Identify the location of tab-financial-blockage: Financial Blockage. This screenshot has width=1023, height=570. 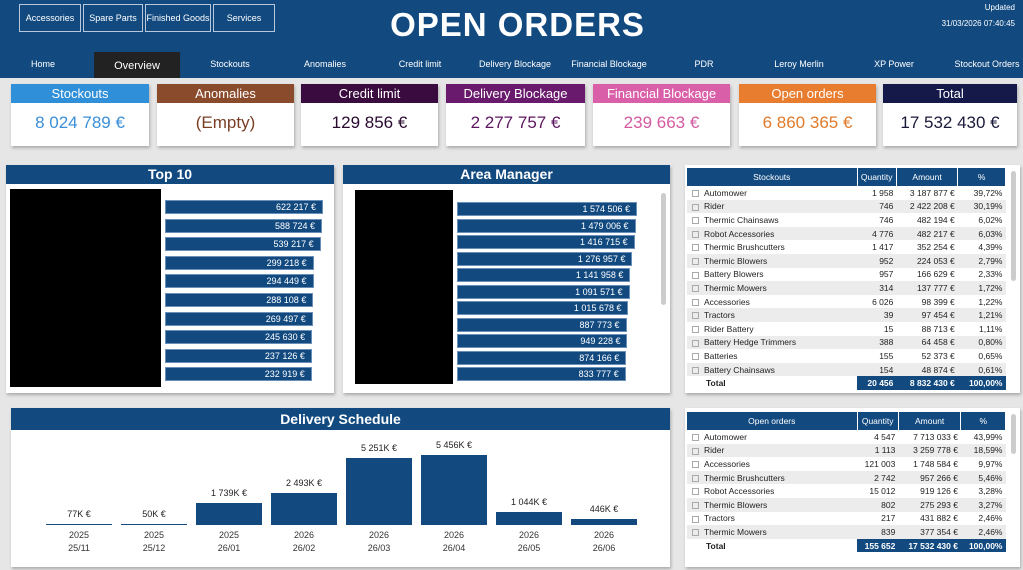
(609, 64).